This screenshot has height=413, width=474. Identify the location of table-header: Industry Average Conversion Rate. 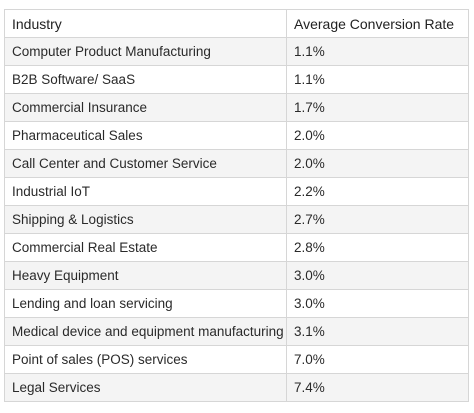
(236, 23).